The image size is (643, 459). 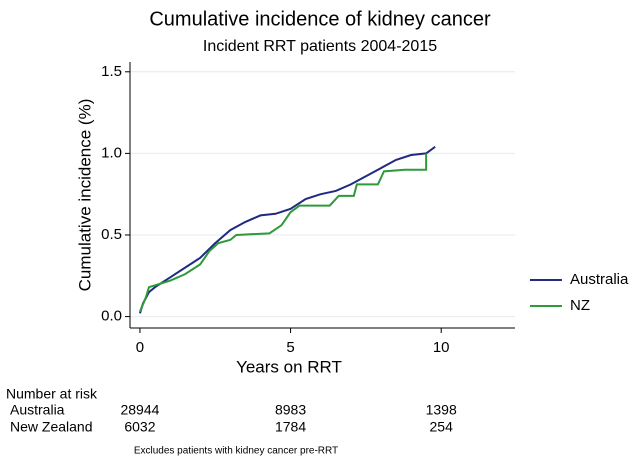 What do you see at coordinates (441, 410) in the screenshot?
I see `risk-count: 1398` at bounding box center [441, 410].